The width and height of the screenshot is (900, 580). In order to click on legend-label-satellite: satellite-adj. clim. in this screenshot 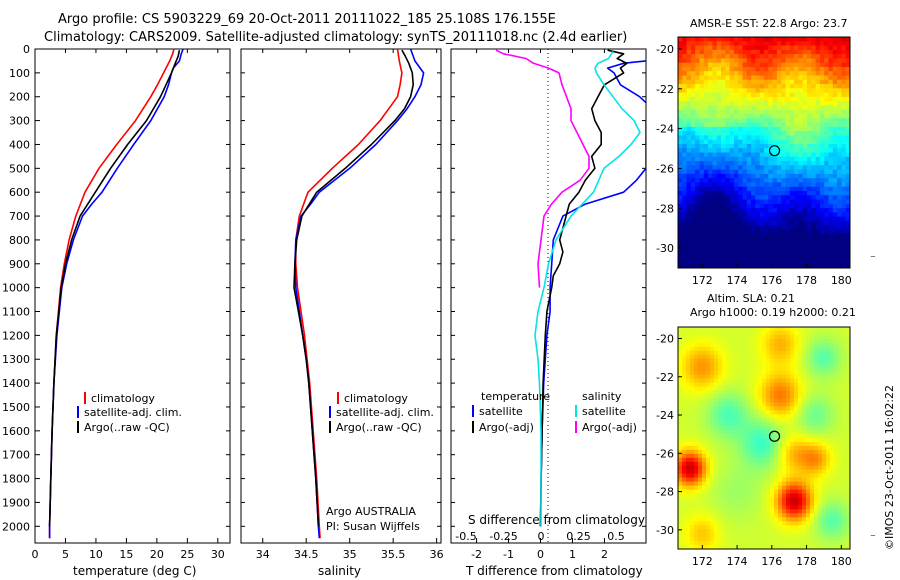, I will do `click(133, 412)`.